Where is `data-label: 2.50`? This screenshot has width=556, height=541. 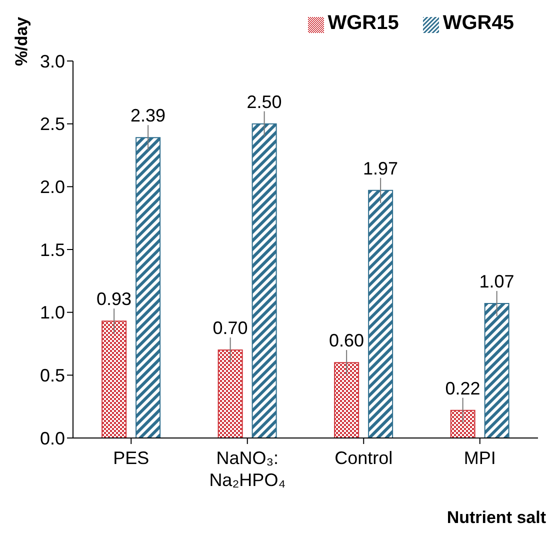
data-label: 2.50 is located at coordinates (264, 102).